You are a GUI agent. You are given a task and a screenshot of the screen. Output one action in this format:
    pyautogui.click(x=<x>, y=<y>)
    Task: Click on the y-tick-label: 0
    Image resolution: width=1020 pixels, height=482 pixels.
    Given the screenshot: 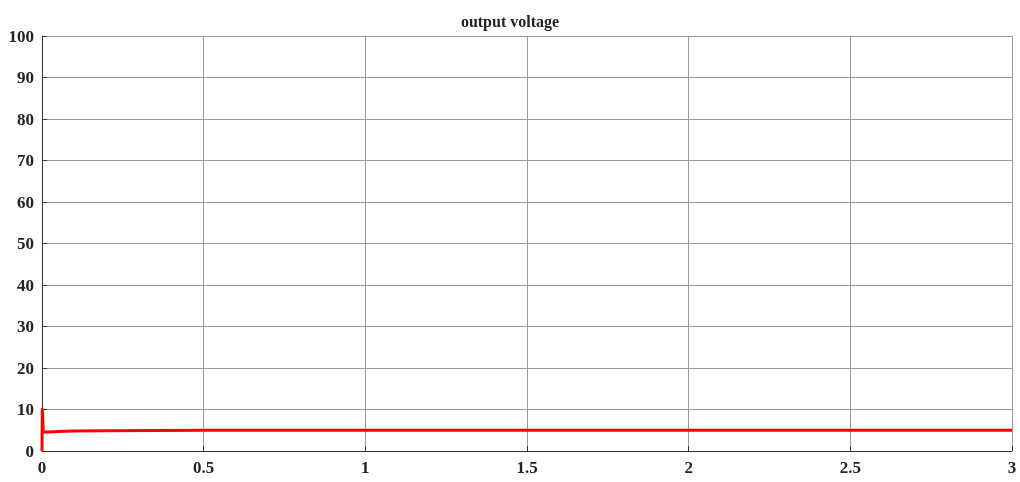 What is the action you would take?
    pyautogui.click(x=29, y=451)
    